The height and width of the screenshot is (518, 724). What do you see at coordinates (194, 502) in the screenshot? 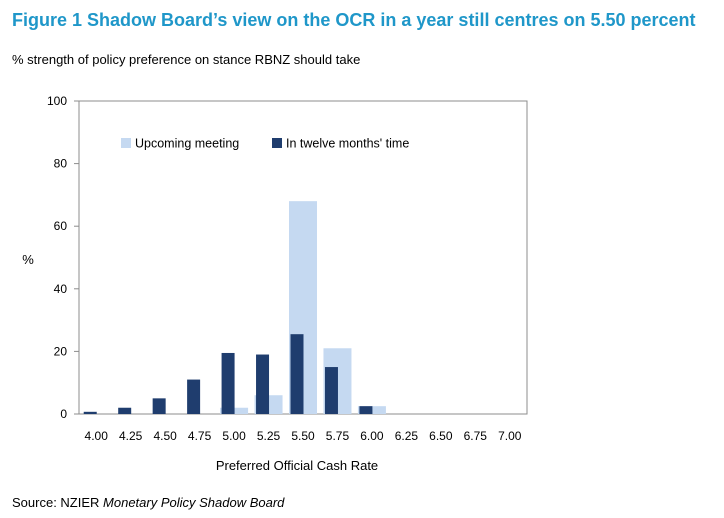
I see `source-publication: Monetary Policy Shadow Board` at bounding box center [194, 502].